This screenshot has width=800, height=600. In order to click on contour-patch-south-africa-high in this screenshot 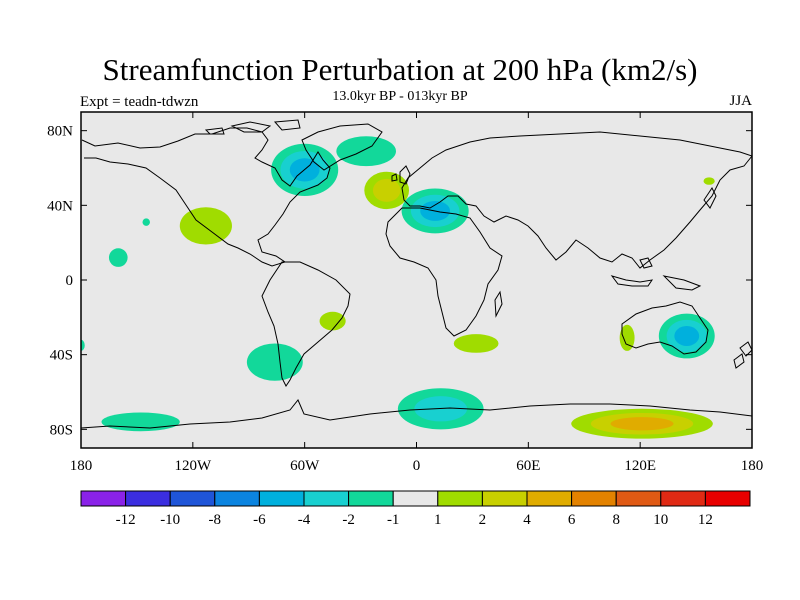, I will do `click(476, 343)`.